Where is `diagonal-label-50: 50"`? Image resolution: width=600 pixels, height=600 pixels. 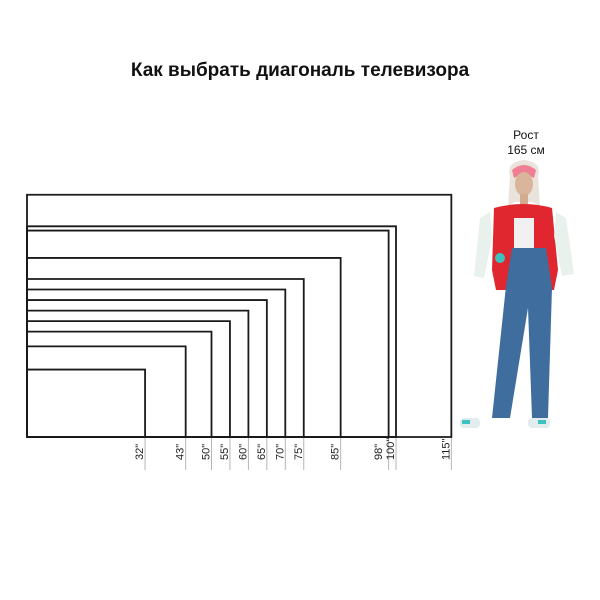 diagonal-label-50: 50" is located at coordinates (207, 452).